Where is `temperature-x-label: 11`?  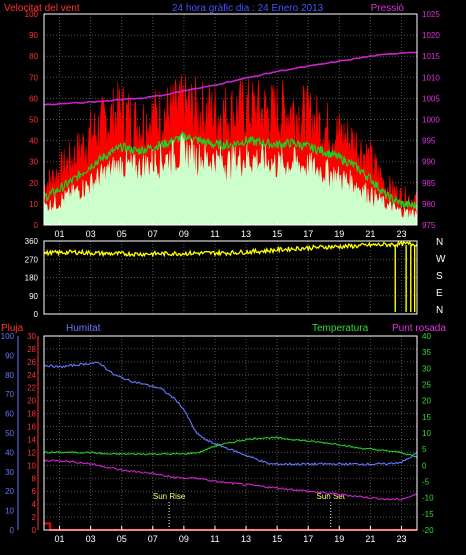 temperature-x-label: 11 is located at coordinates (214, 539).